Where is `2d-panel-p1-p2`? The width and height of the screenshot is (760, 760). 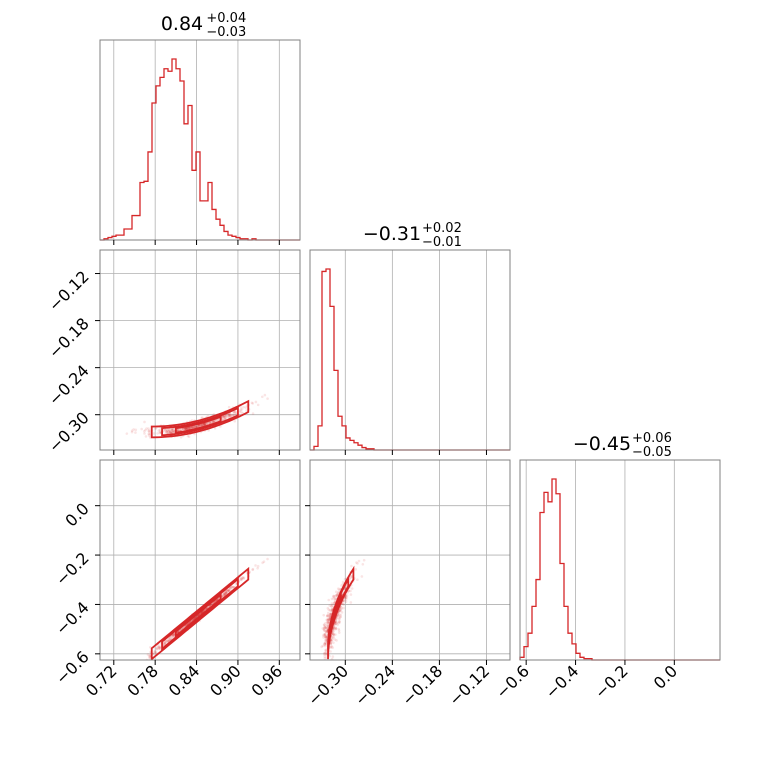
2d-panel-p1-p2 is located at coordinates (200, 350).